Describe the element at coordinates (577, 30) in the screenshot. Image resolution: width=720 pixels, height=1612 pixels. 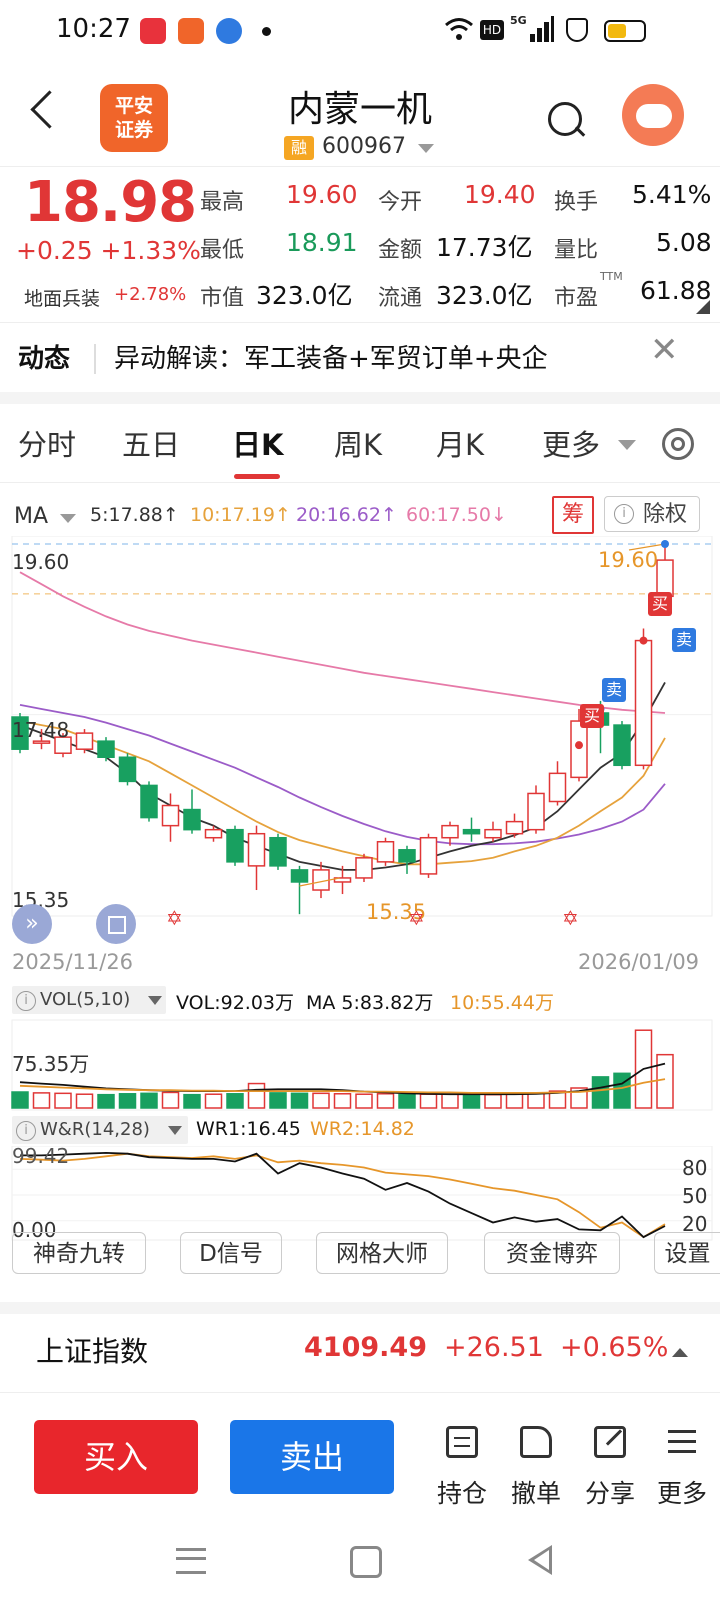
I see `security-shield-icon` at that location.